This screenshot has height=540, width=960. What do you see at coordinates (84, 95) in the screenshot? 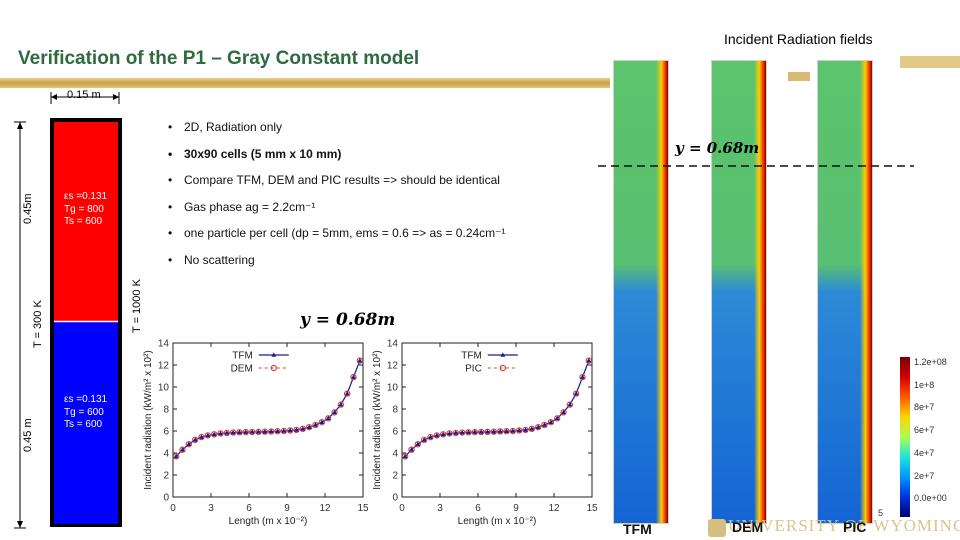
I see `width-label: 0.15 m` at bounding box center [84, 95].